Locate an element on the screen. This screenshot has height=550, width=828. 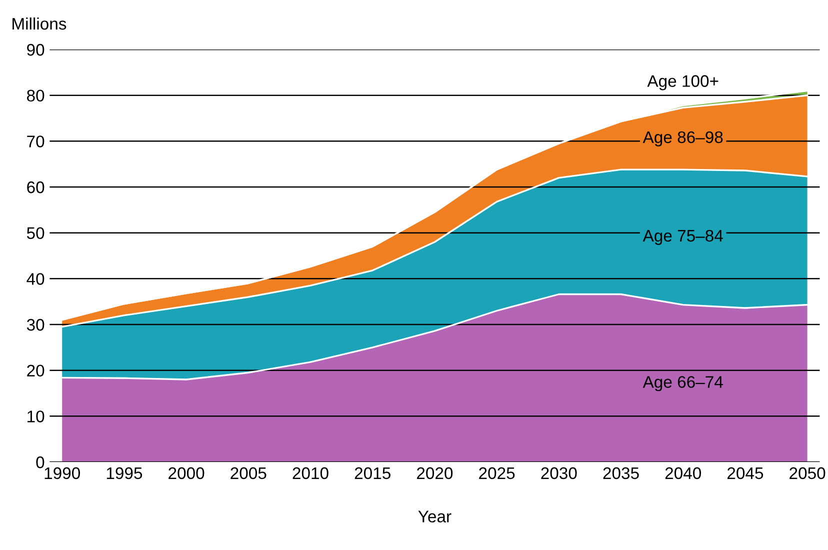
x-tick-label: 2025 is located at coordinates (497, 473).